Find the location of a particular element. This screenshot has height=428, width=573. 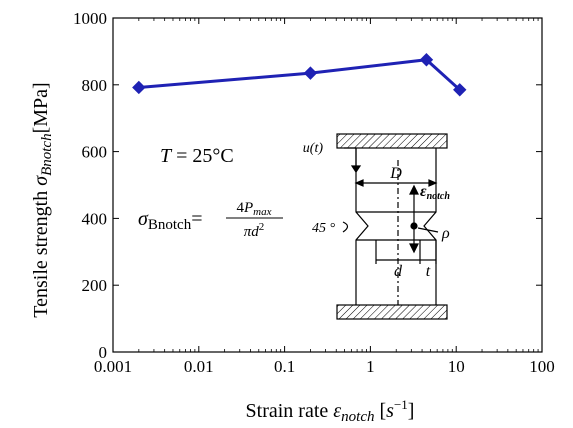

y-axis-title-symbol: σ is located at coordinates (41, 180).